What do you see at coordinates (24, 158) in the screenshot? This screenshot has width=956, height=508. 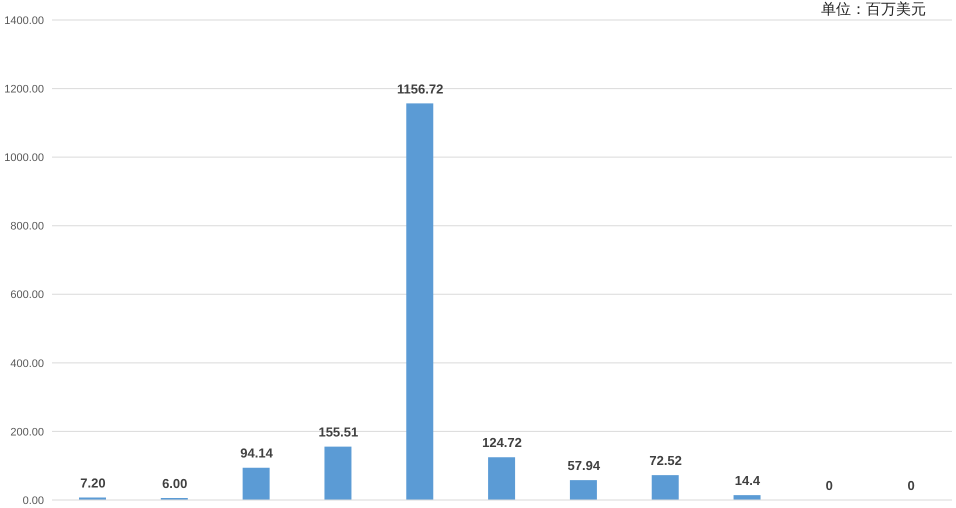 I see `y-tick-label: 1000.00` at bounding box center [24, 158].